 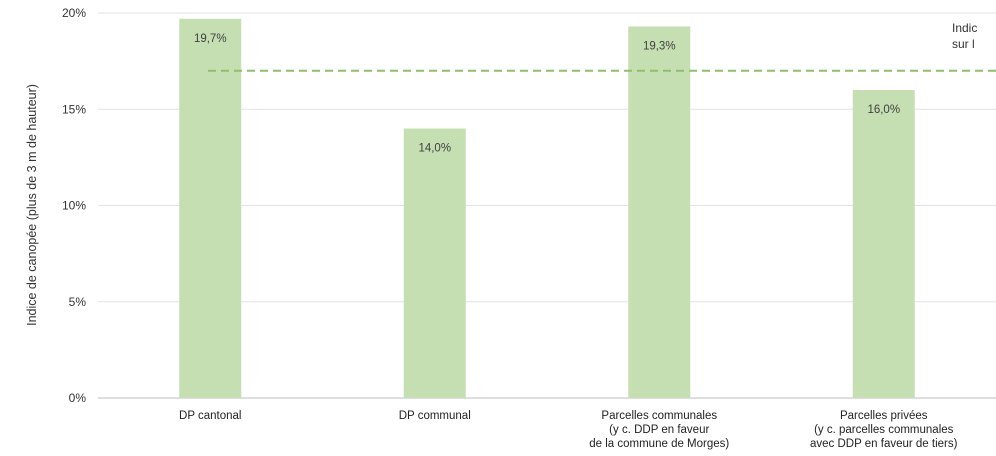 I want to click on y-tick-label: 10%, so click(x=74, y=206).